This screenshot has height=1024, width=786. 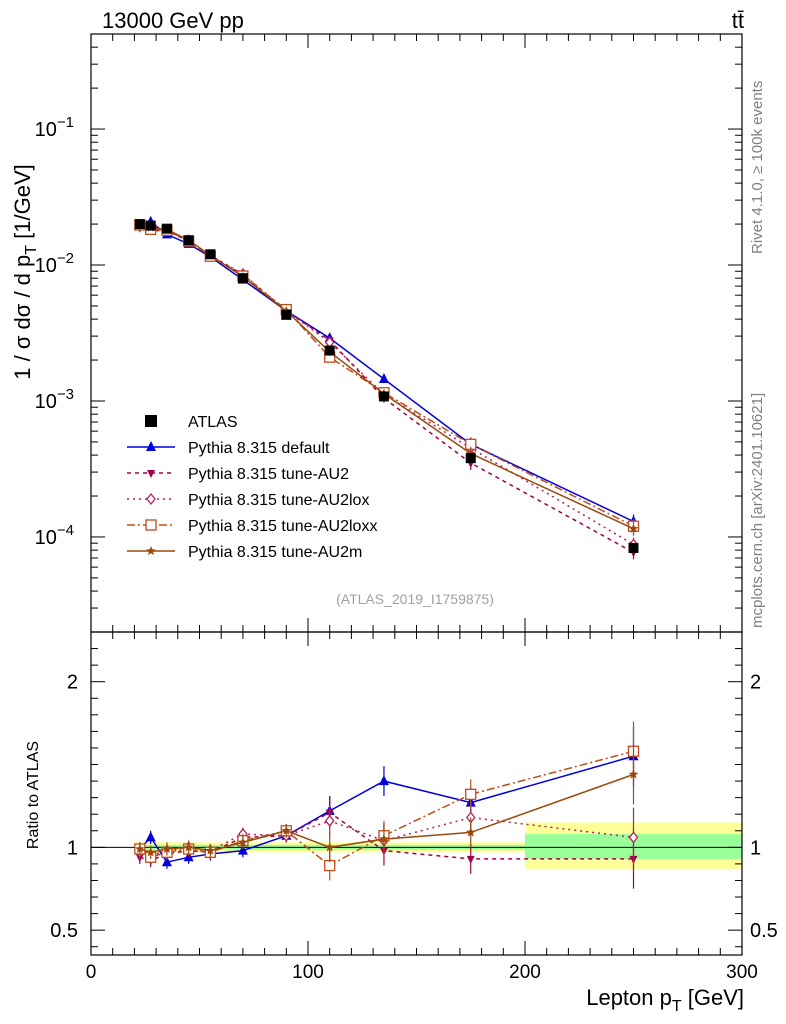 What do you see at coordinates (275, 552) in the screenshot?
I see `legend-label: Pythia 8.315 tune-AU2m` at bounding box center [275, 552].